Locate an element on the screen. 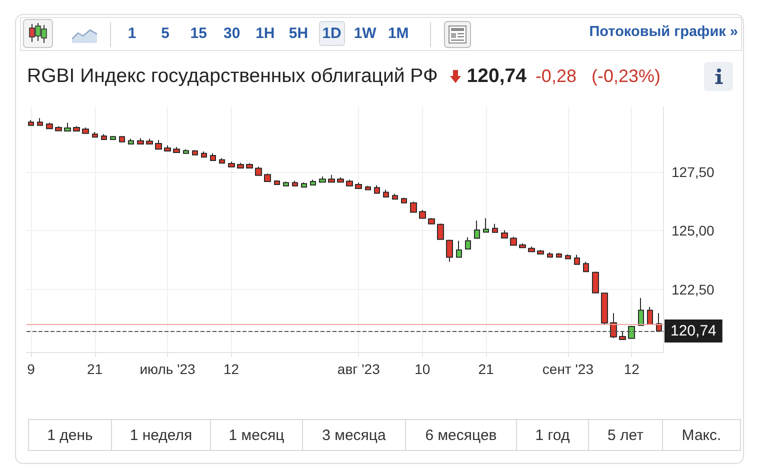 The image size is (758, 472). x-tick-label: авг '23 is located at coordinates (358, 369).